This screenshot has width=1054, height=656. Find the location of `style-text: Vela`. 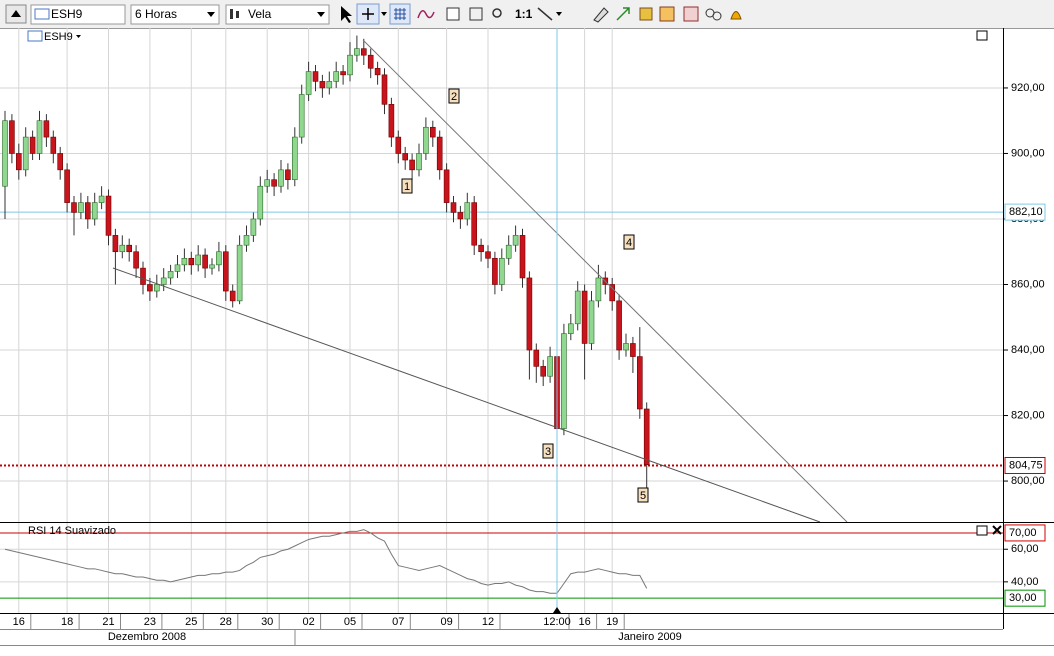

style-text: Vela is located at coordinates (260, 14).